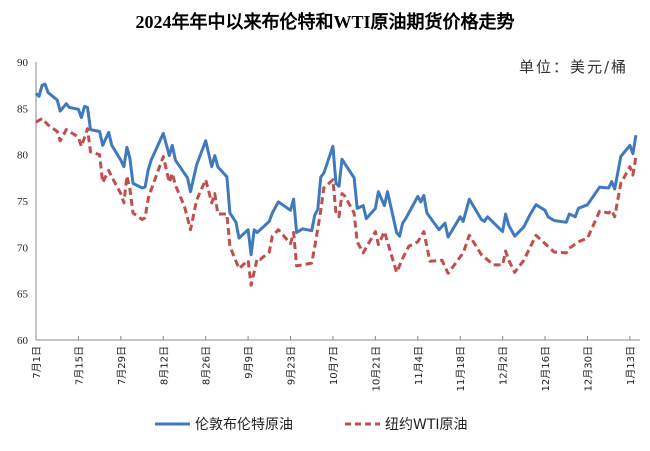 Image resolution: width=650 pixels, height=451 pixels. What do you see at coordinates (37, 362) in the screenshot?
I see `x-tick-label: 7月1日` at bounding box center [37, 362].